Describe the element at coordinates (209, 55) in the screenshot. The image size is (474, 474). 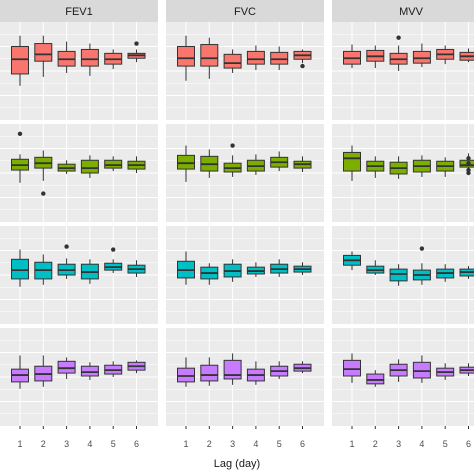
I see `box-r1-c2-lag2-iqr` at that location.